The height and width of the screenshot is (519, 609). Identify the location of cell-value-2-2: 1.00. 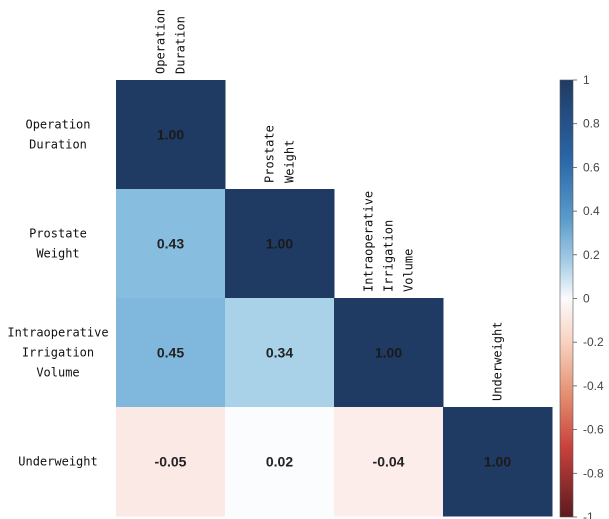
(388, 353).